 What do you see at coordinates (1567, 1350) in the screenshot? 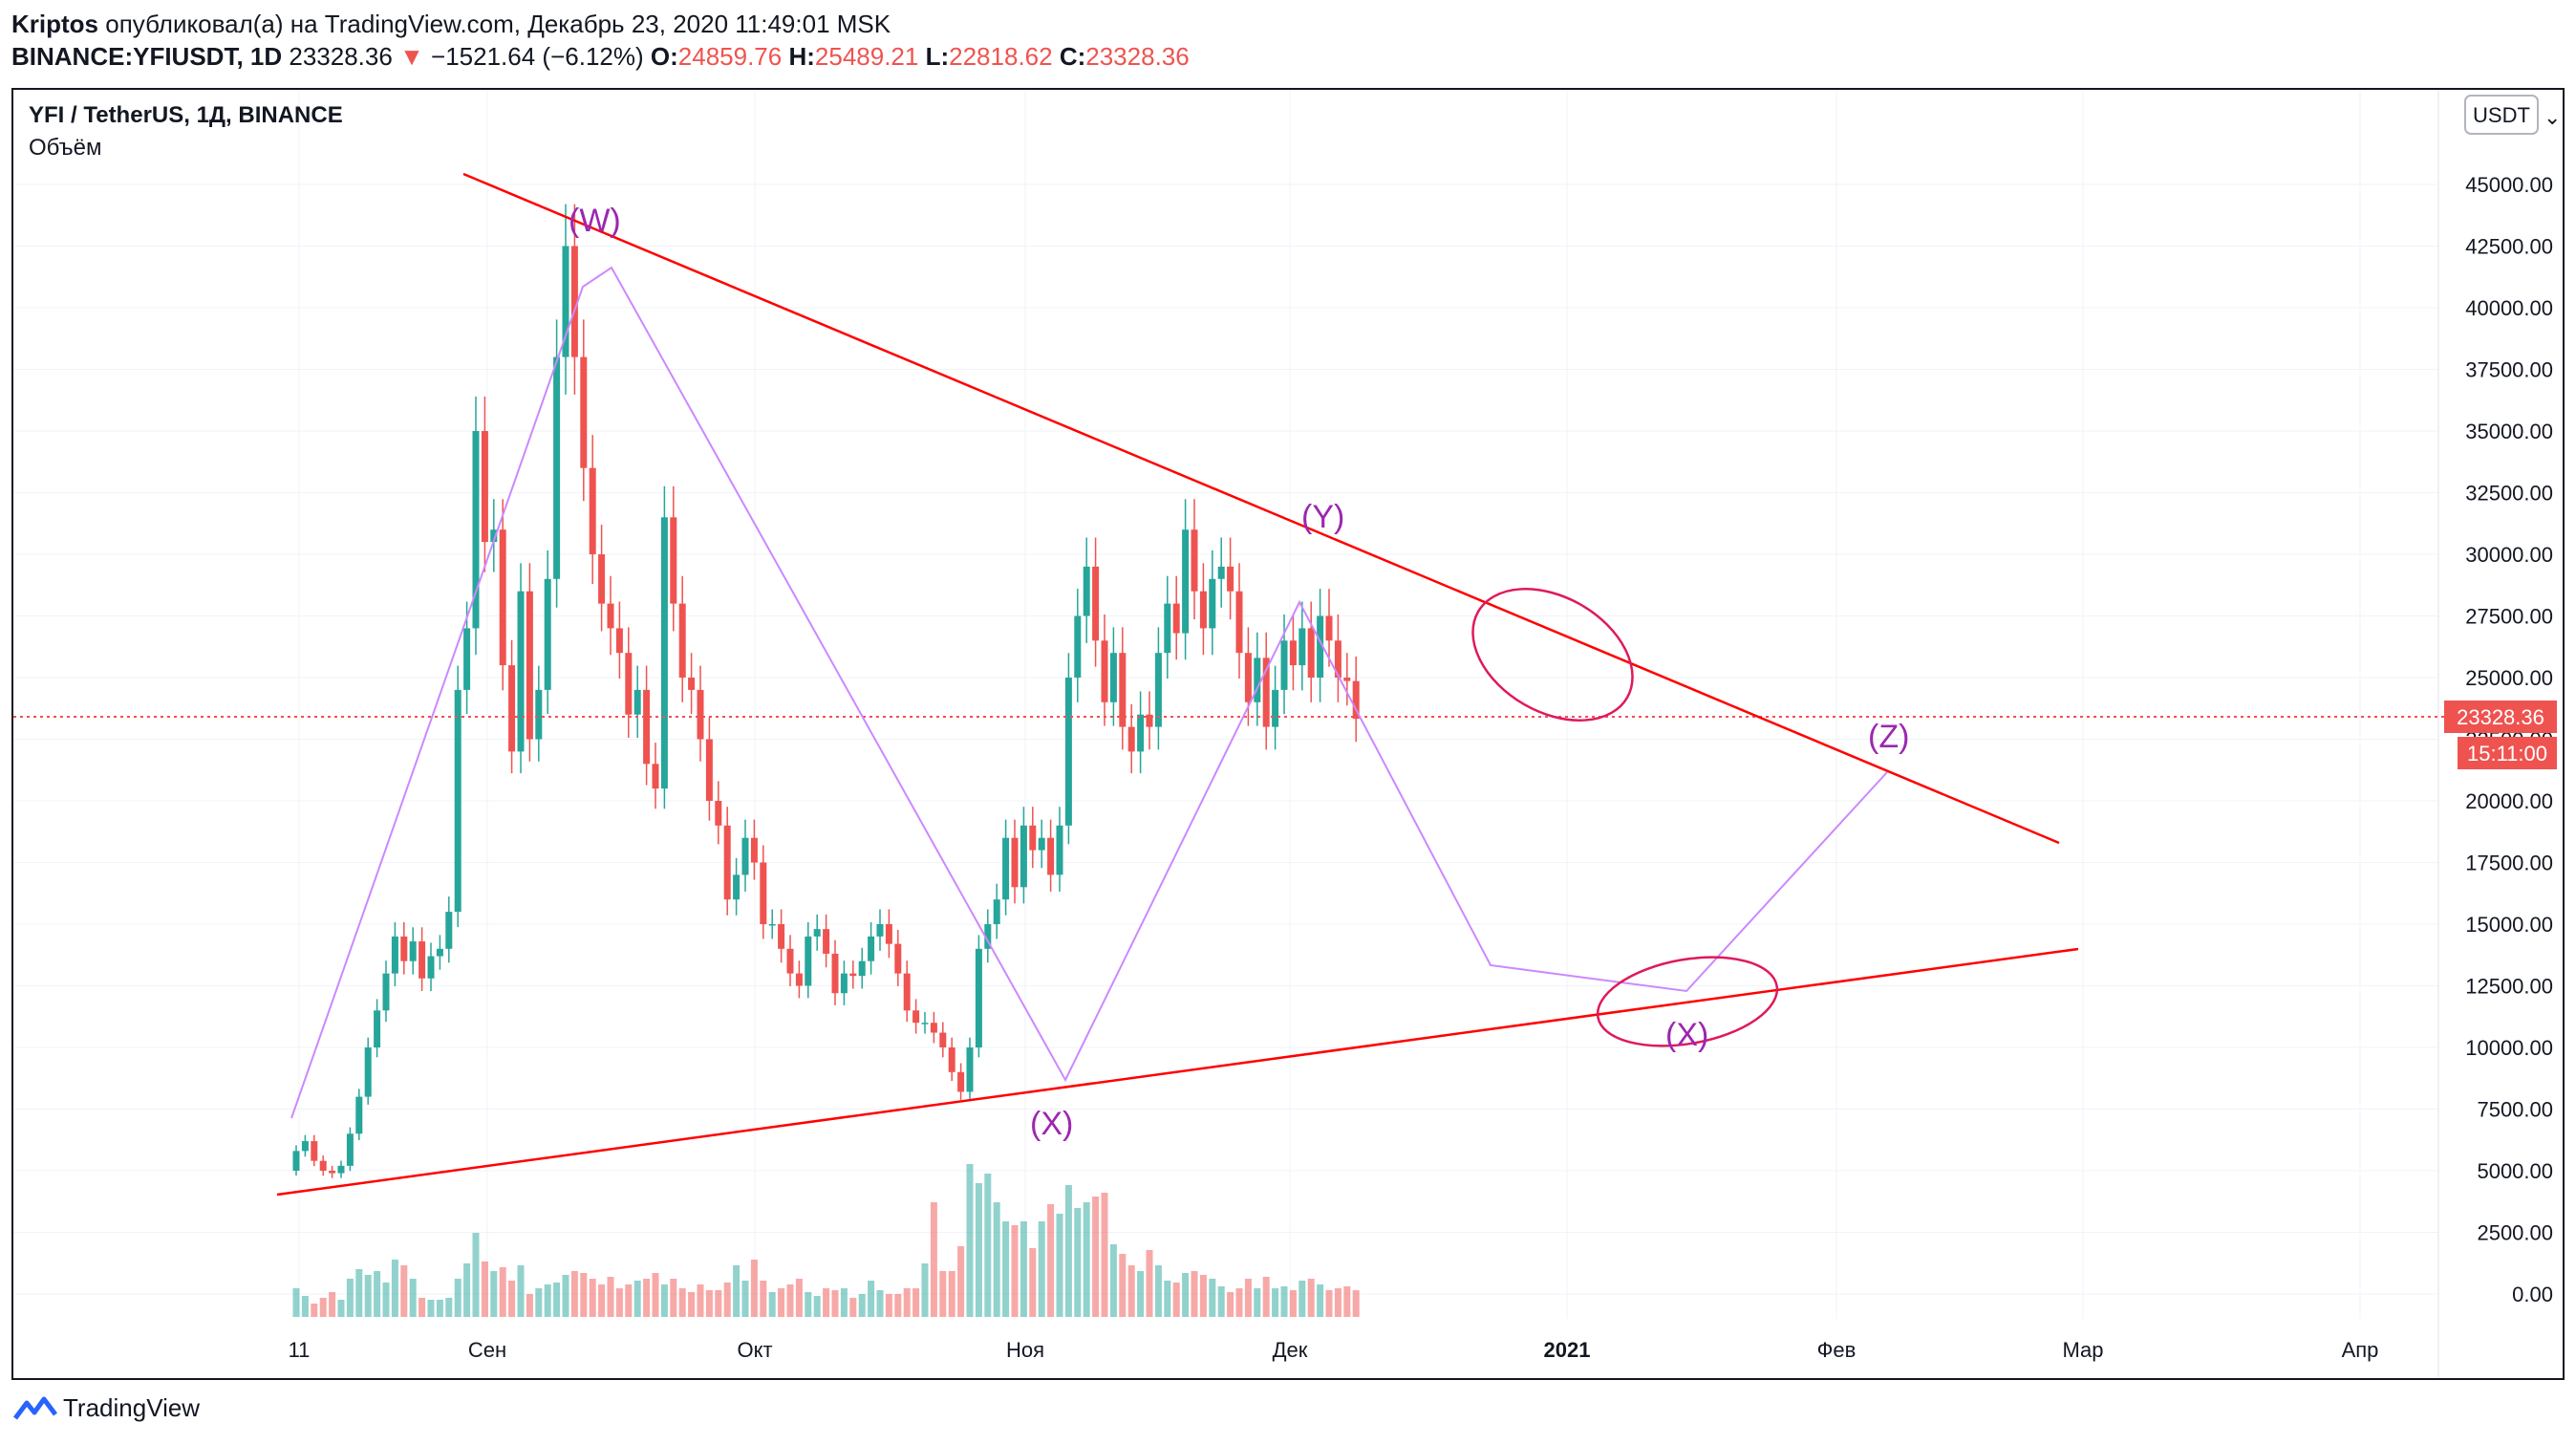
I see `time-tick-label: 2021` at bounding box center [1567, 1350].